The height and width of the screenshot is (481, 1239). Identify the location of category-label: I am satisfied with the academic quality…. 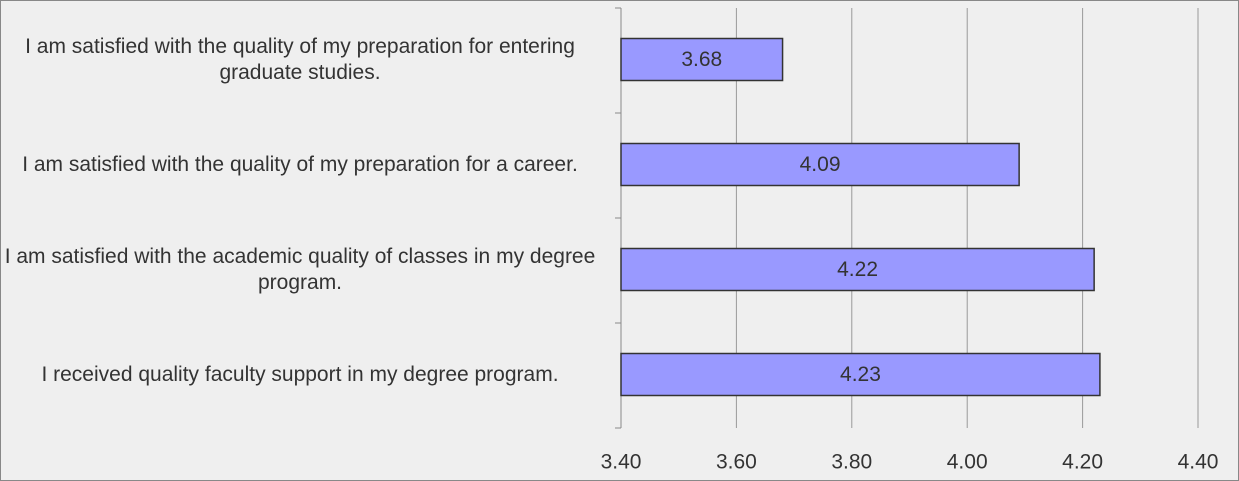
(300, 269).